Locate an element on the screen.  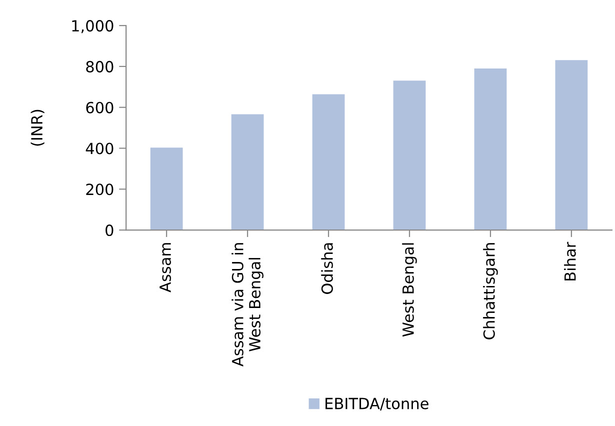
y-tick-label: 200 is located at coordinates (100, 190).